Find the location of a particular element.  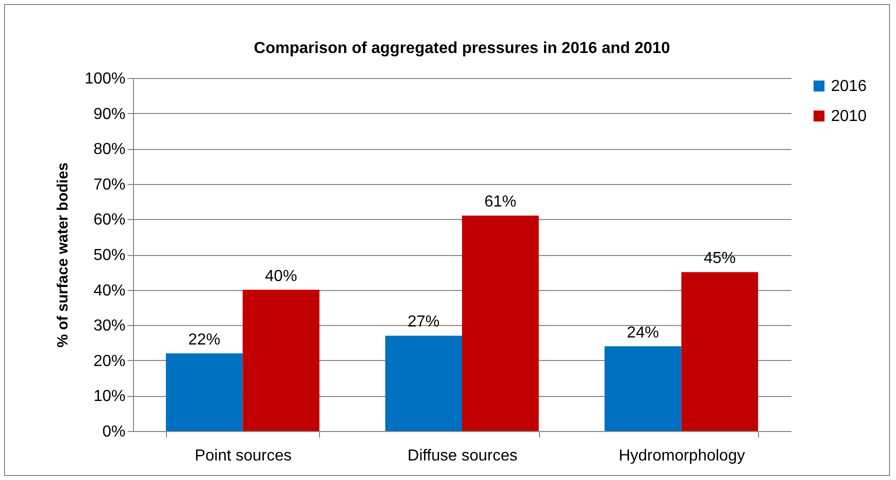

x-tick-label: Diffuse sources is located at coordinates (463, 456).